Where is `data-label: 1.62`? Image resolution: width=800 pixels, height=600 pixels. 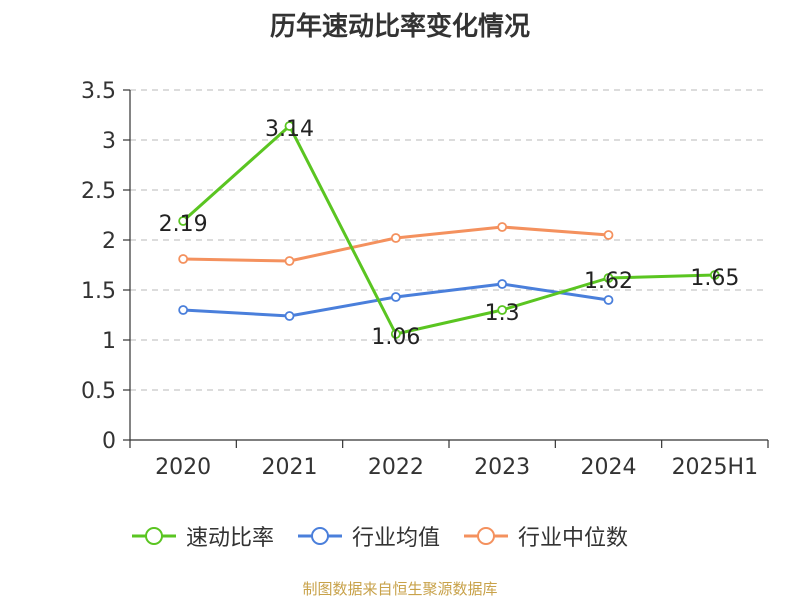
data-label: 1.62 is located at coordinates (608, 281).